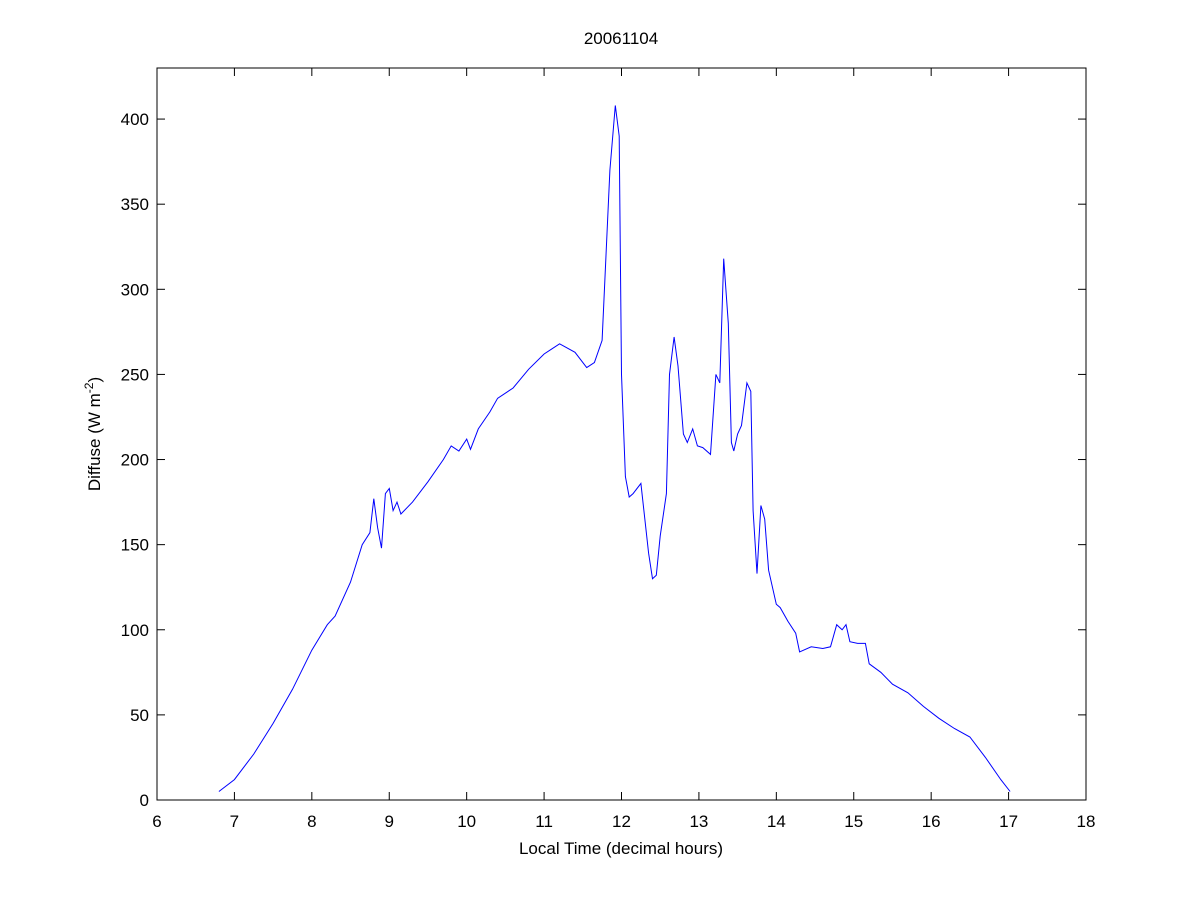  Describe the element at coordinates (621, 38) in the screenshot. I see `chart-title: 20061104` at that location.